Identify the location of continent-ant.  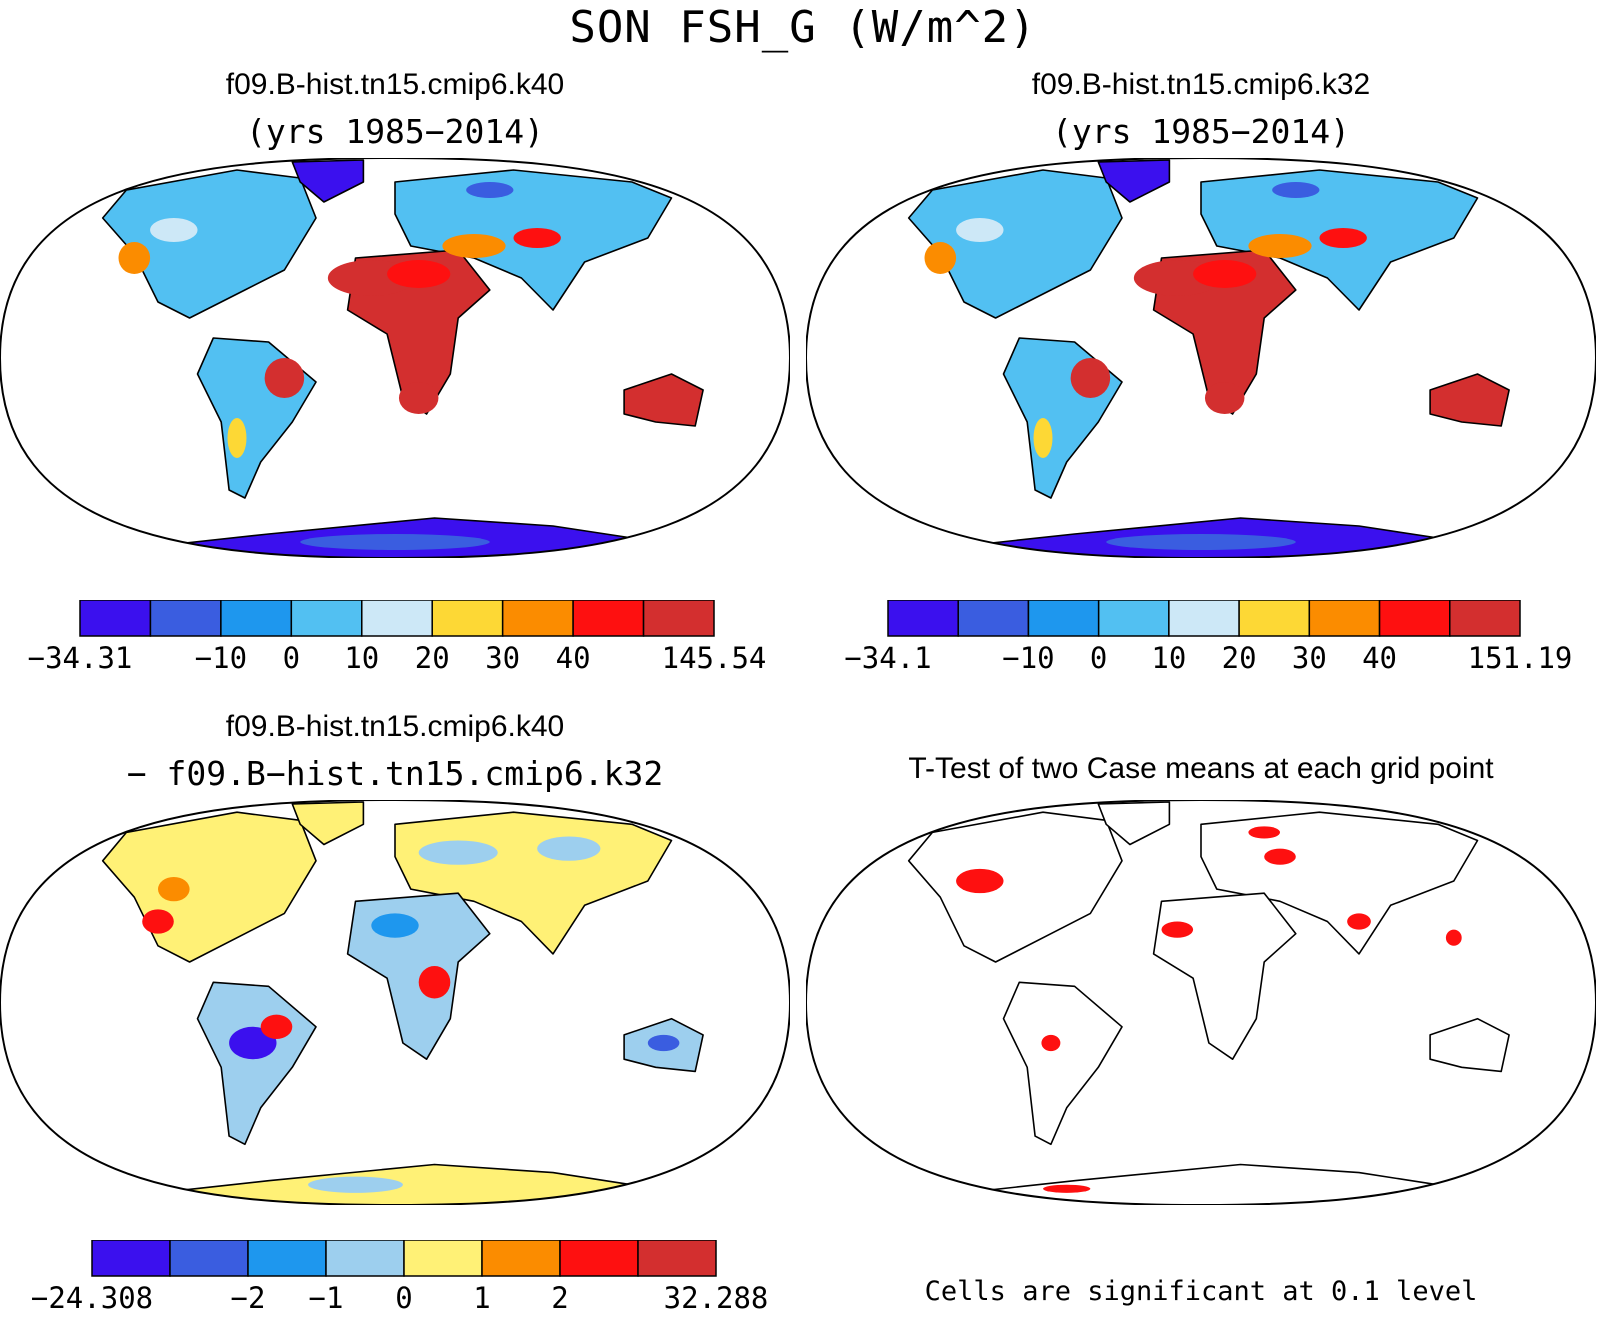
(1197, 1184).